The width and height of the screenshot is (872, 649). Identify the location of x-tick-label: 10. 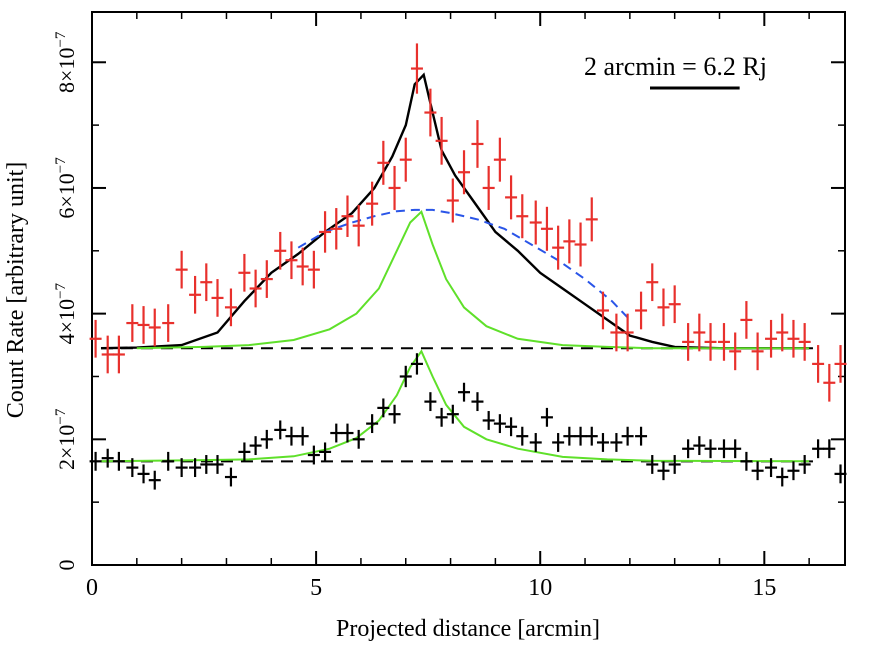
(540, 588).